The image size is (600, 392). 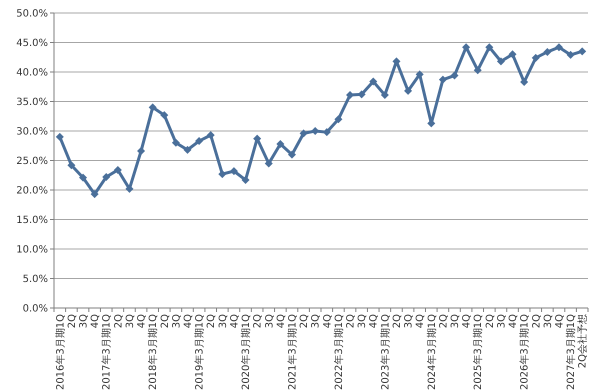 I want to click on x-tick-label: 2026年3月期1Q, so click(x=524, y=352).